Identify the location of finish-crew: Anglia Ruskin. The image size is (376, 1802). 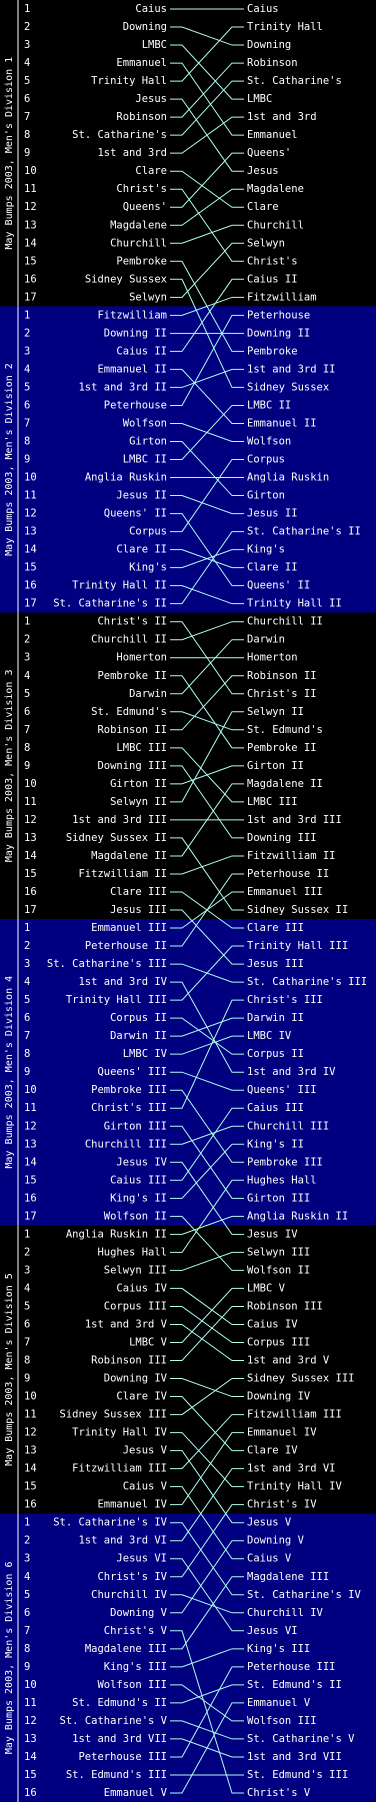
(288, 478).